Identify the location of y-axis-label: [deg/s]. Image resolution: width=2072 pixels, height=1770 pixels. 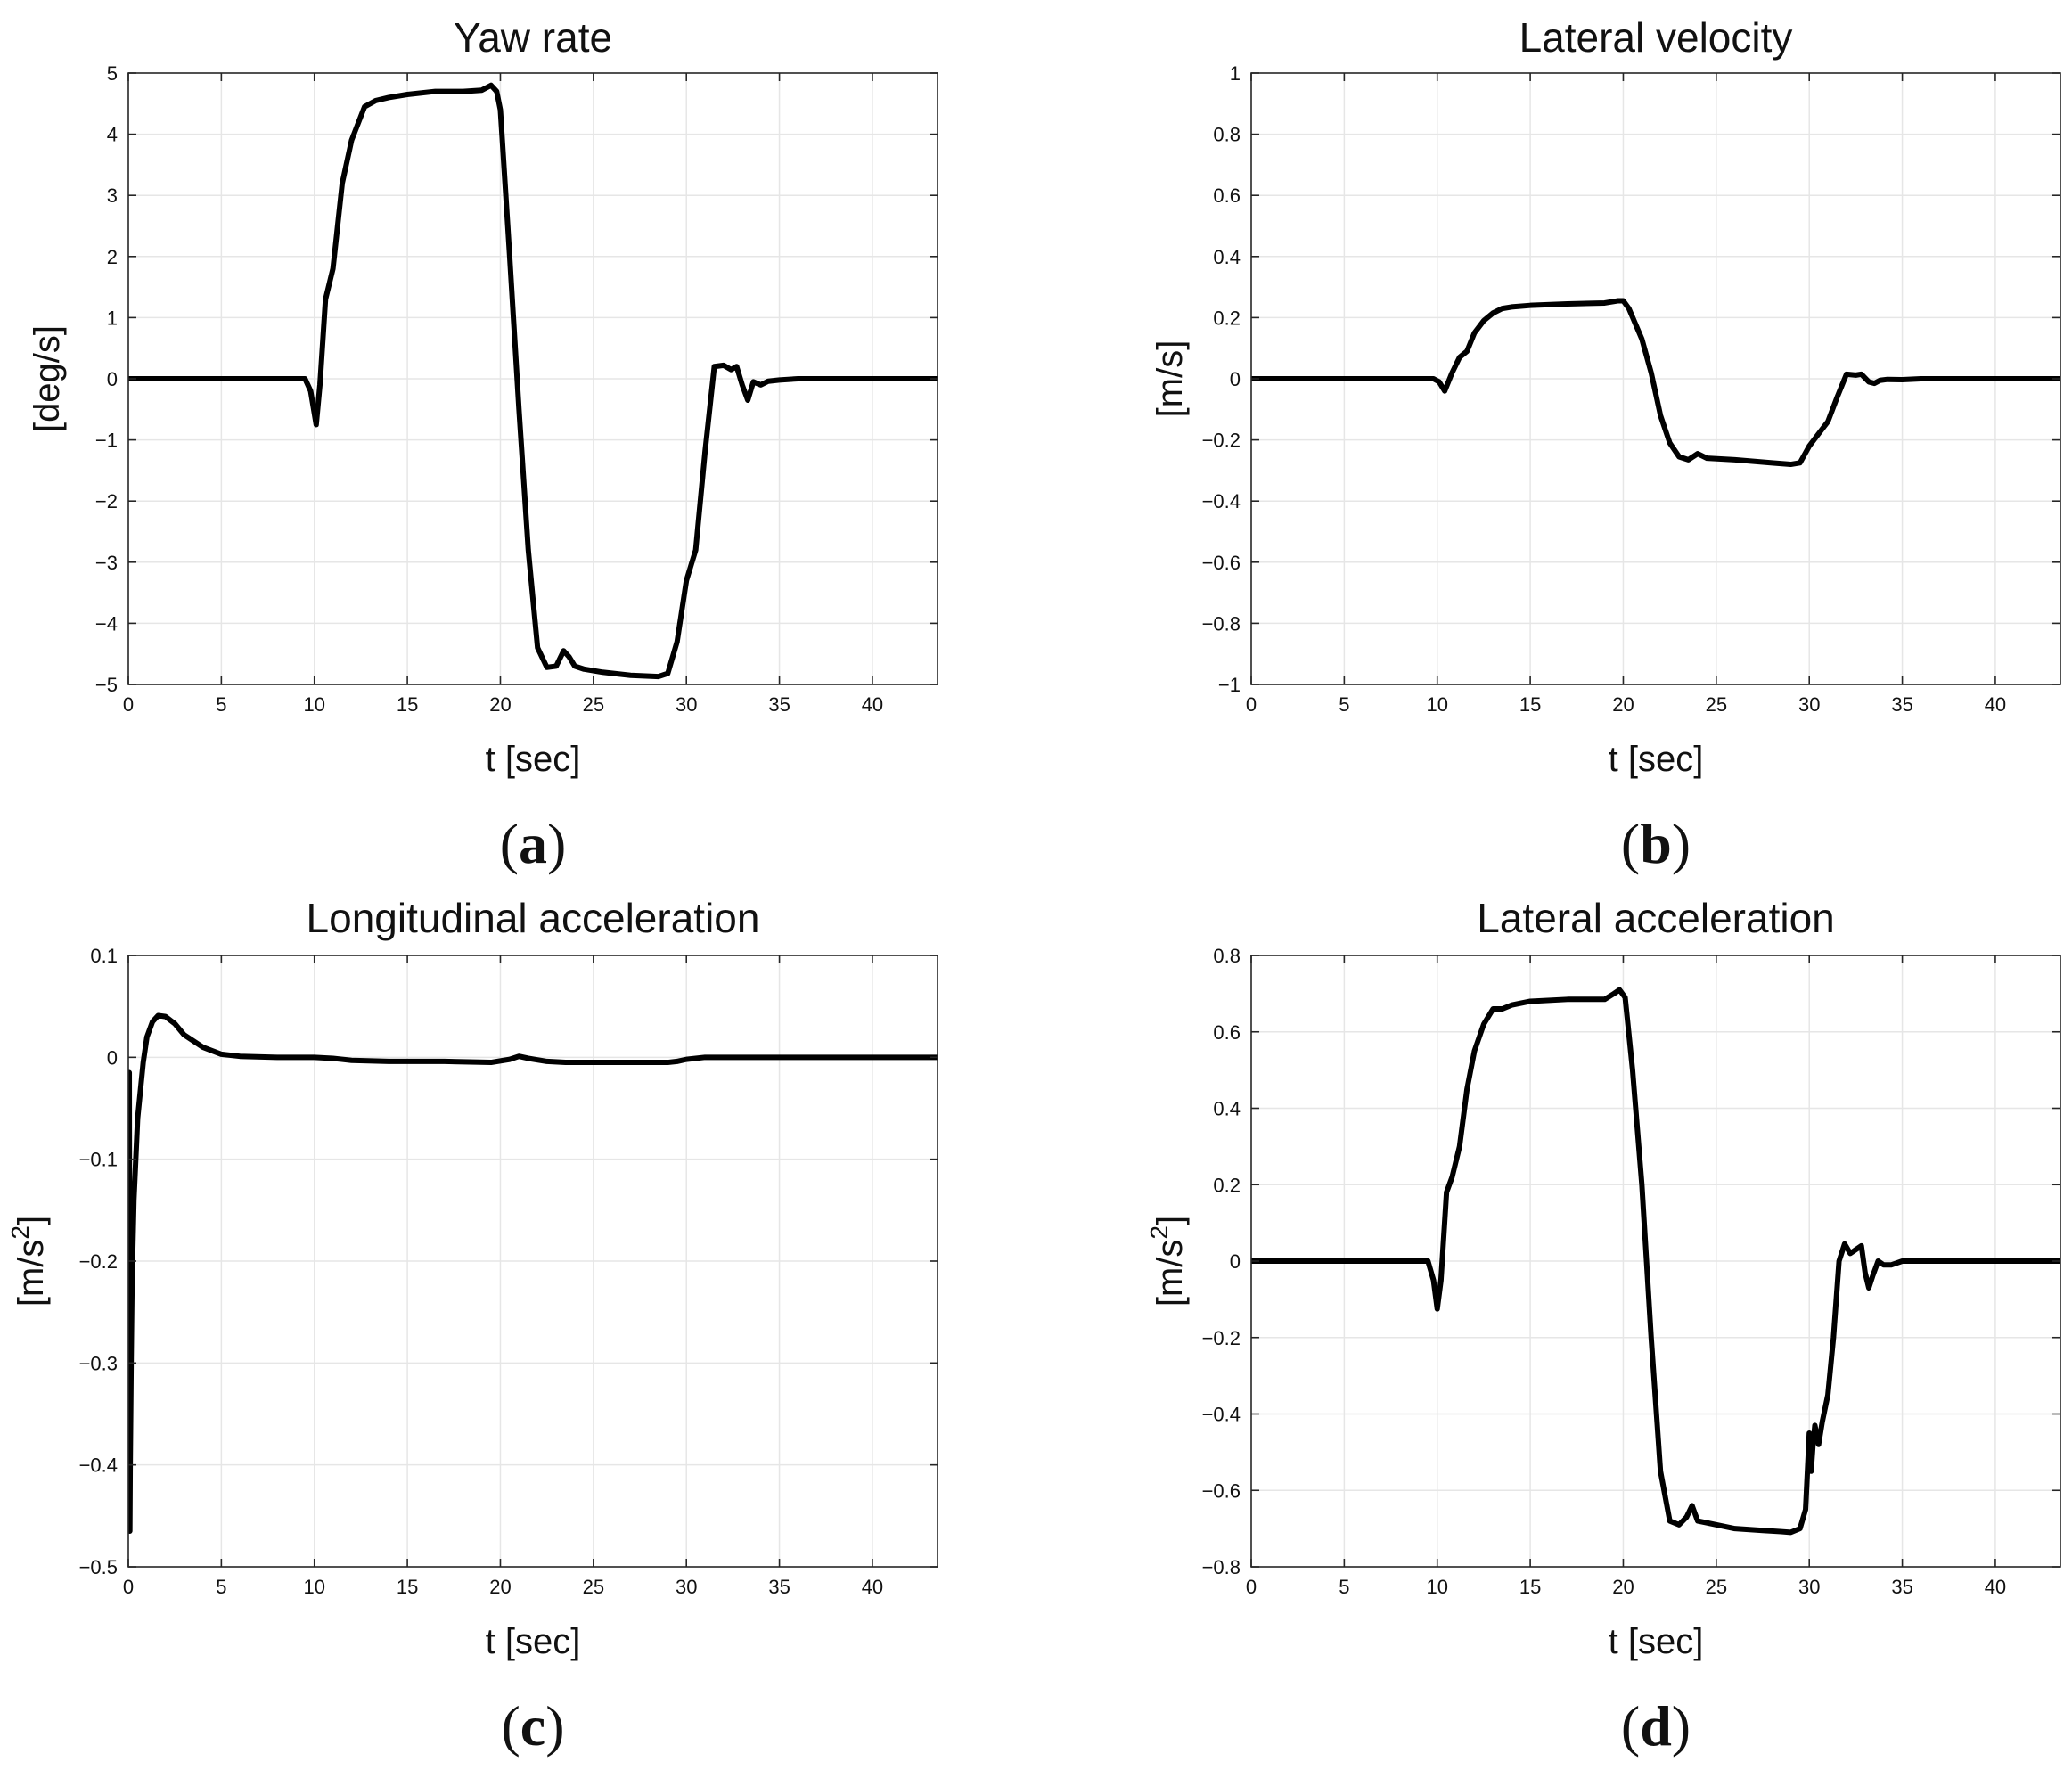
(47, 378).